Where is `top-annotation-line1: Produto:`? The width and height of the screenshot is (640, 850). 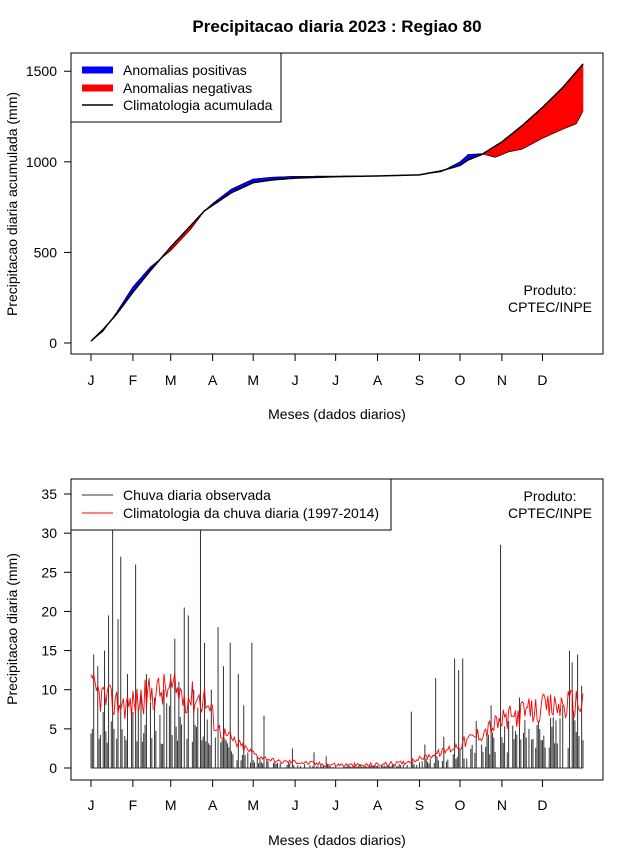 top-annotation-line1: Produto: is located at coordinates (550, 290).